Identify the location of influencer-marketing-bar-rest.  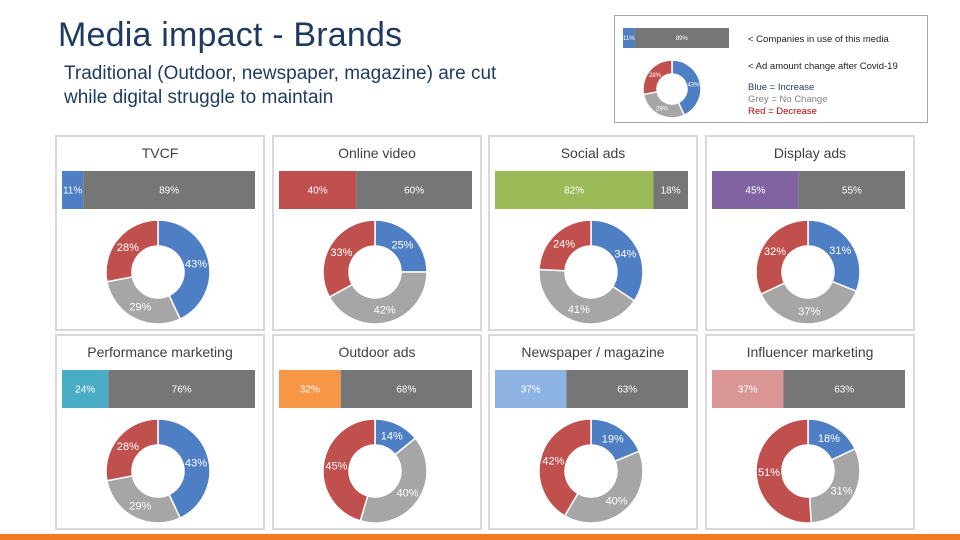
(844, 389).